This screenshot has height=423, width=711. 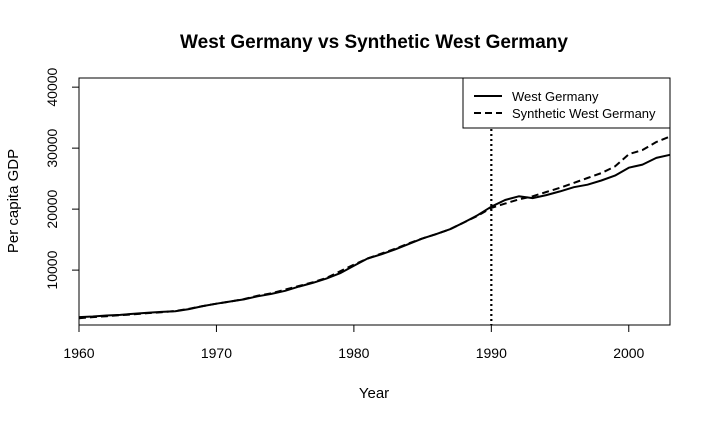 What do you see at coordinates (13, 201) in the screenshot?
I see `y-axis-label: Per capita GDP` at bounding box center [13, 201].